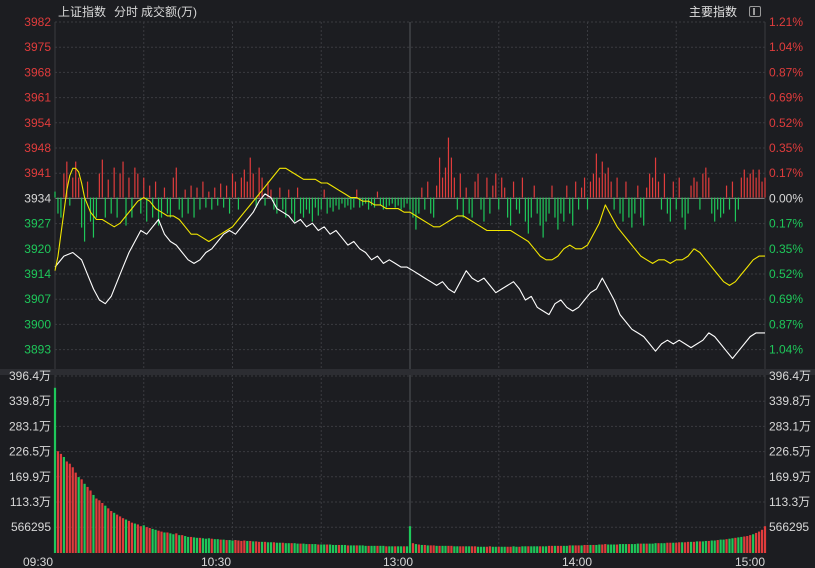 The image size is (815, 568). Describe the element at coordinates (37, 198) in the screenshot. I see `price-tick-label: 3934` at that location.